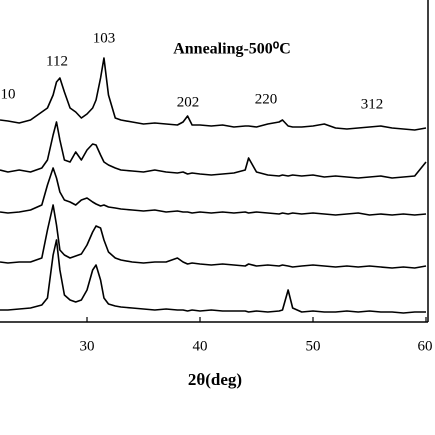 This screenshot has height=435, width=435. Describe the element at coordinates (57, 61) in the screenshot. I see `peak-label: 112` at that location.